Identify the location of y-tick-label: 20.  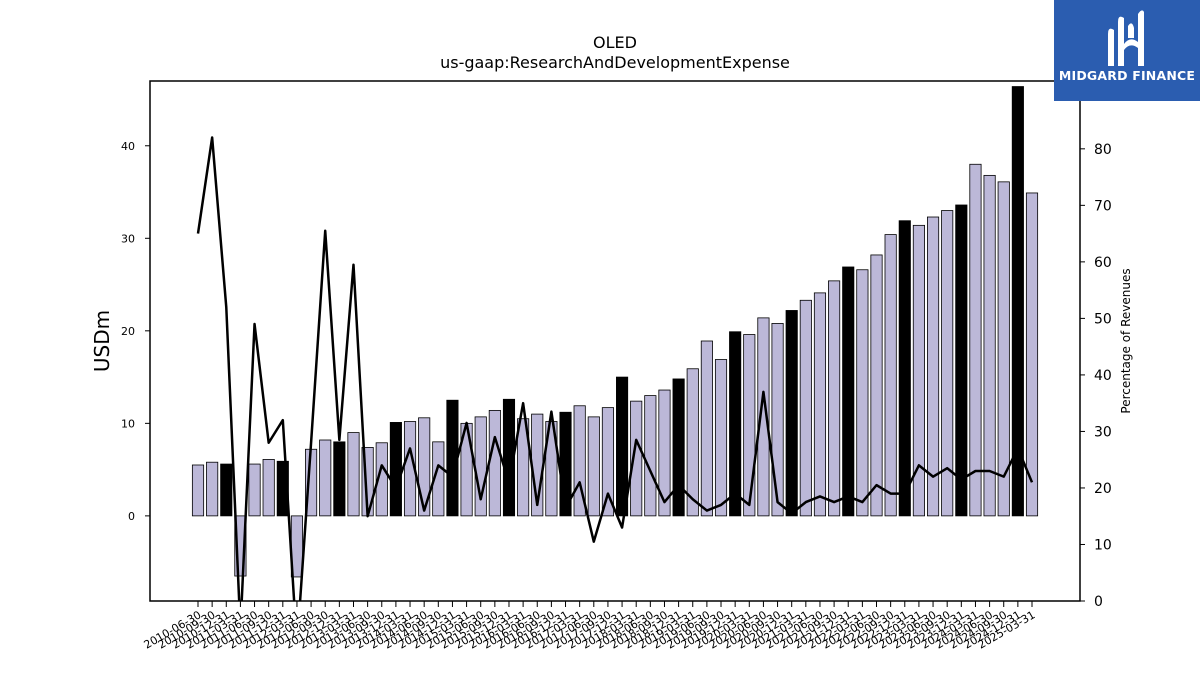
(128, 331).